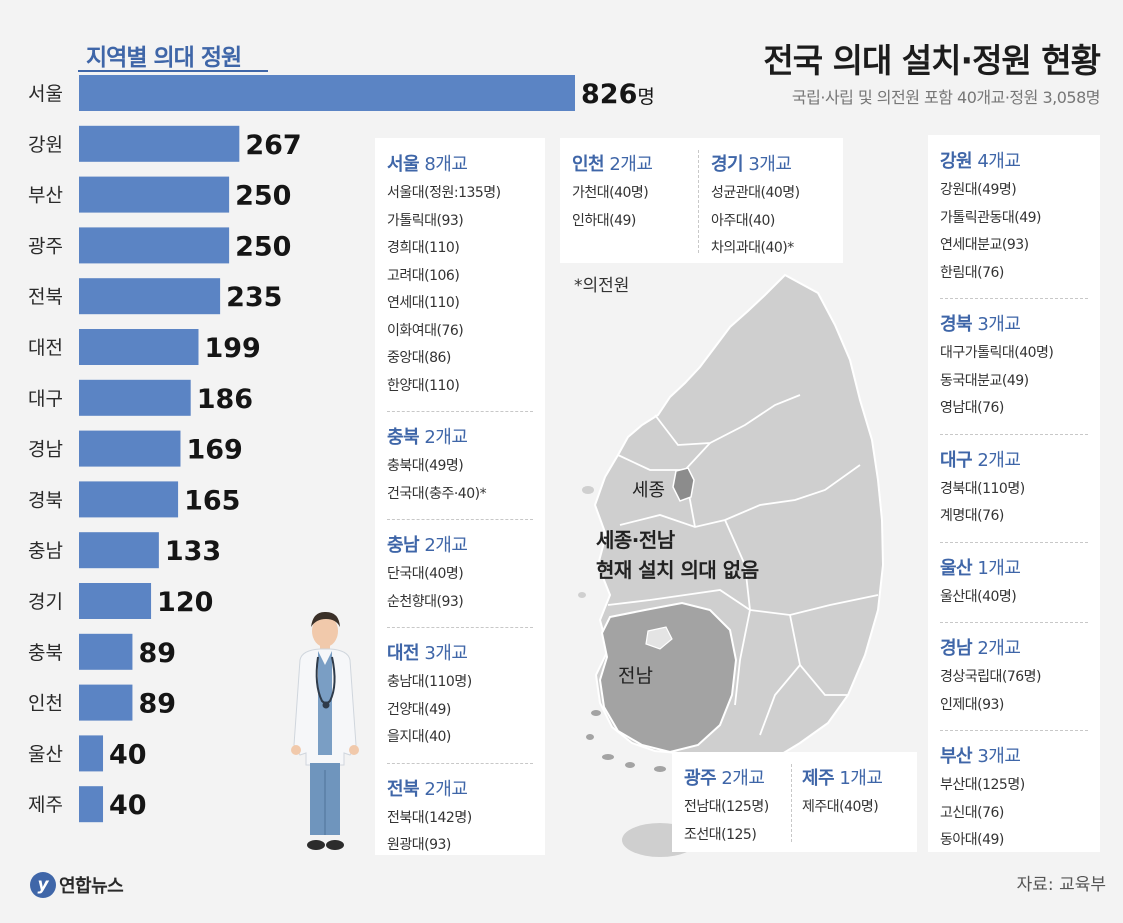 This screenshot has width=1123, height=923. I want to click on region-heading: 전북 2개교, so click(460, 788).